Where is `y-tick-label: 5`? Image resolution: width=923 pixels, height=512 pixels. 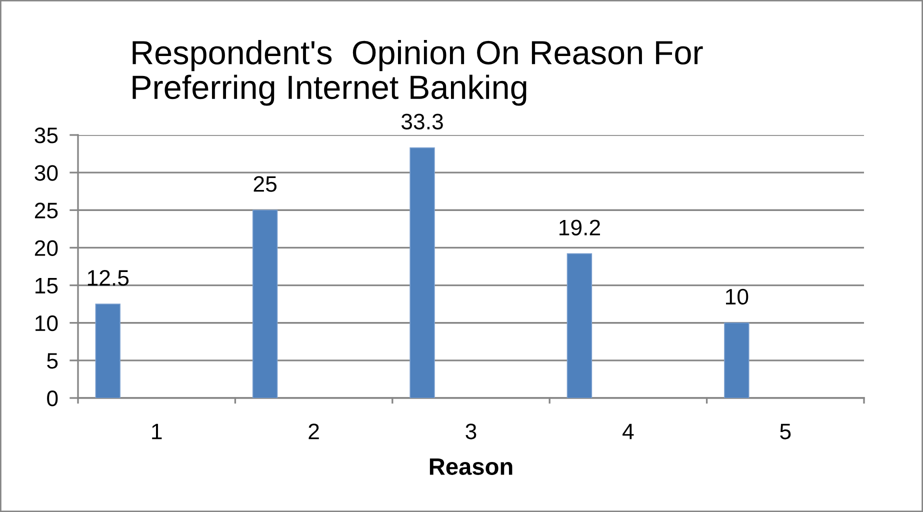 y-tick-label: 5 is located at coordinates (52, 361).